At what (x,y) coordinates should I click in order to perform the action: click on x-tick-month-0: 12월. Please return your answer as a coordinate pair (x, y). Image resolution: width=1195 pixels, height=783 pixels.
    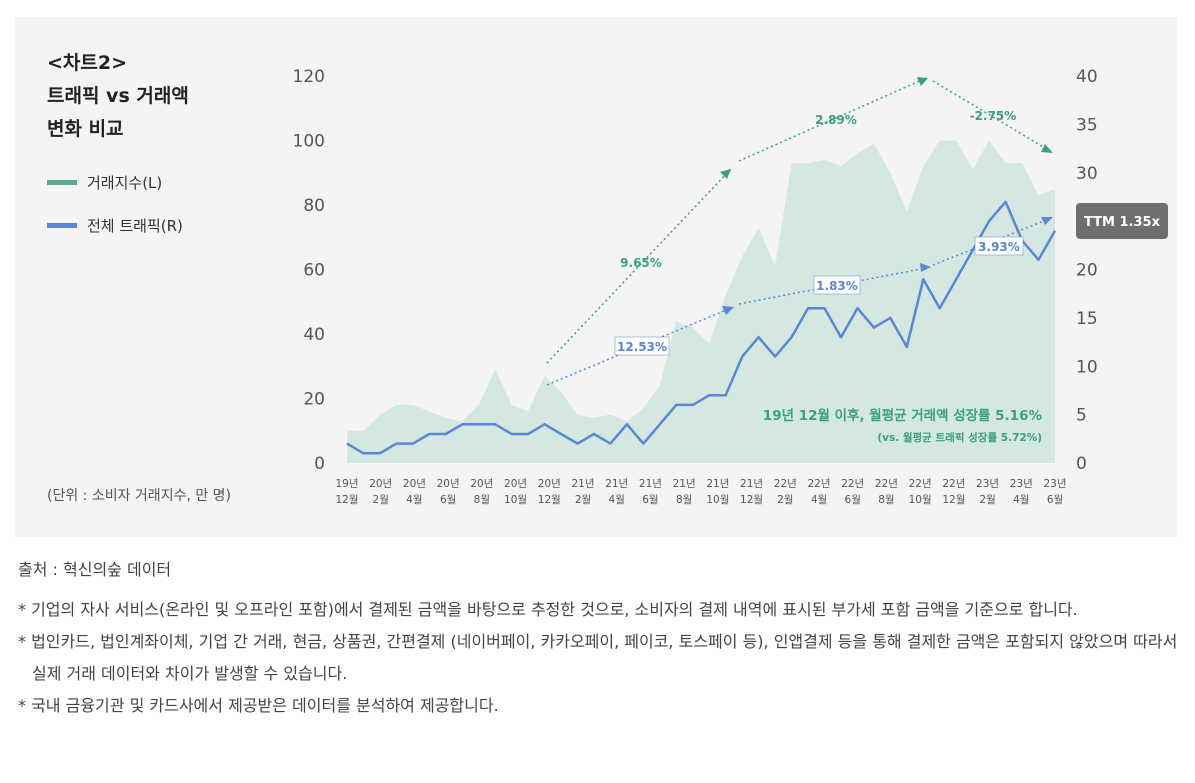
    Looking at the image, I should click on (346, 500).